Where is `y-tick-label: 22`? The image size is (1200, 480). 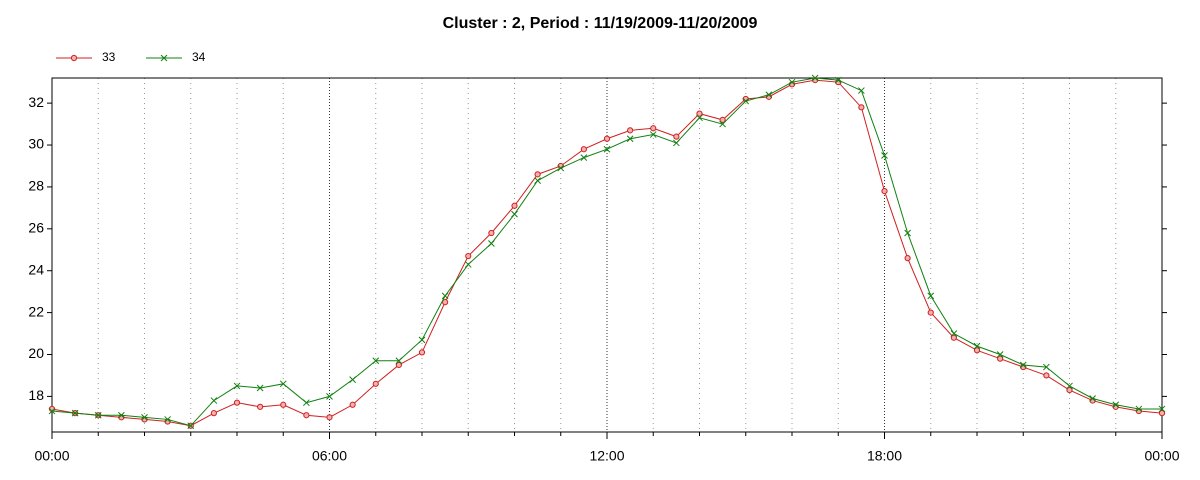 y-tick-label: 22 is located at coordinates (36, 311).